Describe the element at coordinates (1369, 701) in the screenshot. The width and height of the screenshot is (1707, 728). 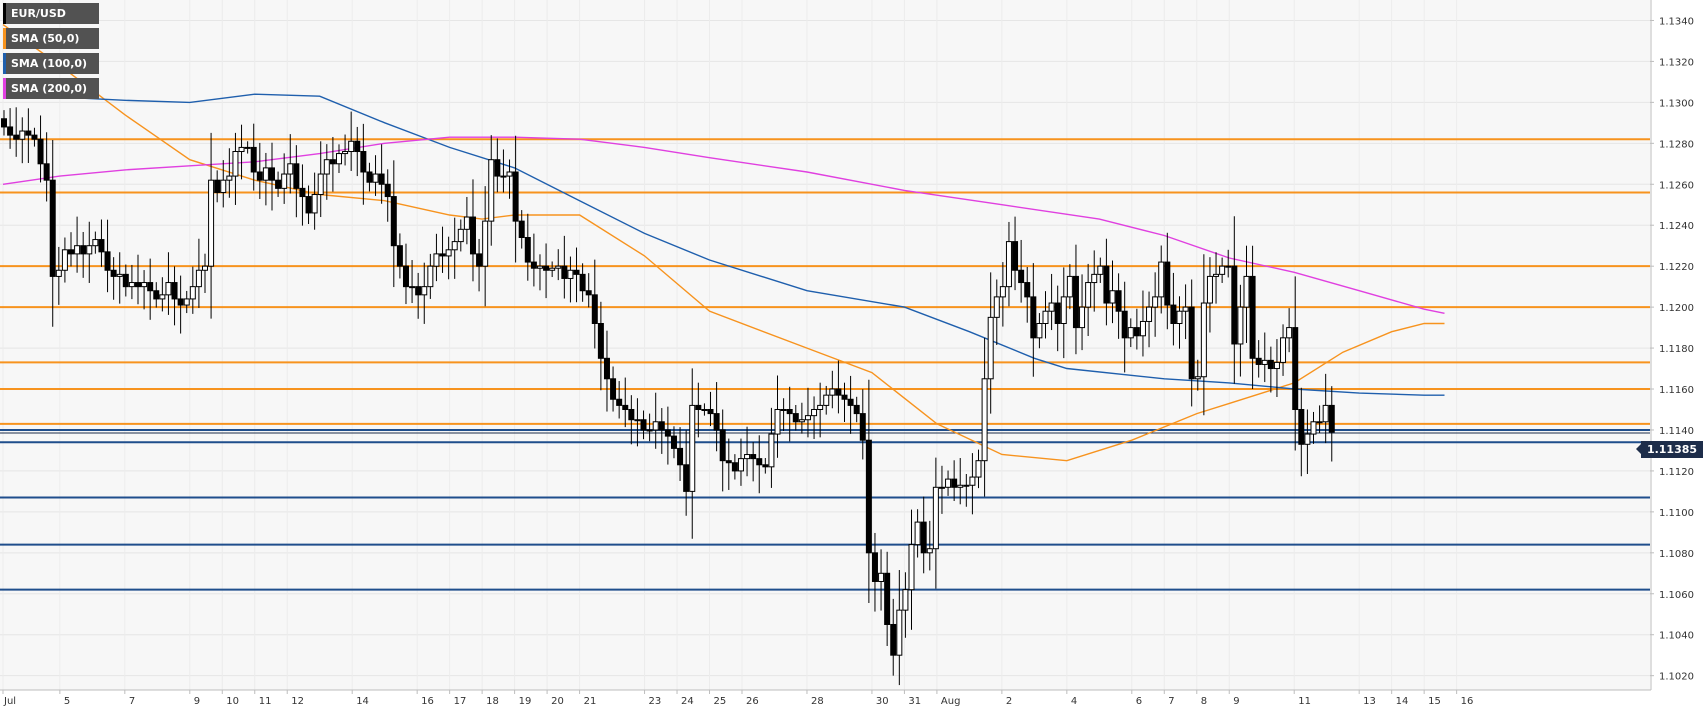
I see `x-tick-label: 13` at that location.